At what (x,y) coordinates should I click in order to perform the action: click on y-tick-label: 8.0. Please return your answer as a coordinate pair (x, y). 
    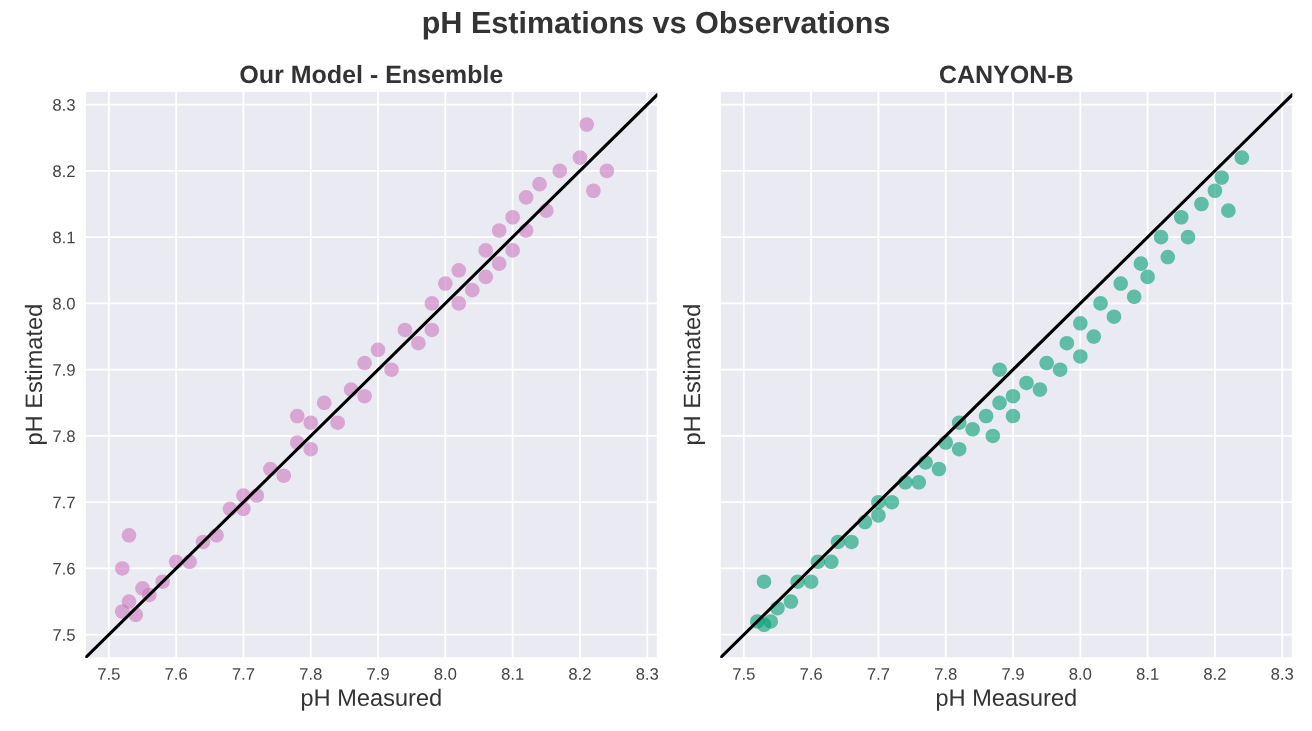
    Looking at the image, I should click on (64, 303).